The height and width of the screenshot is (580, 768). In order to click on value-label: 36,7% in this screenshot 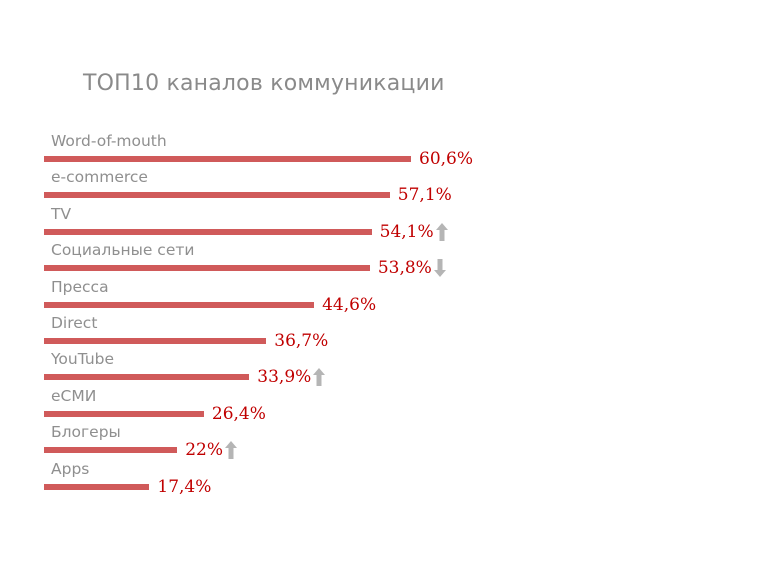, I will do `click(301, 341)`.